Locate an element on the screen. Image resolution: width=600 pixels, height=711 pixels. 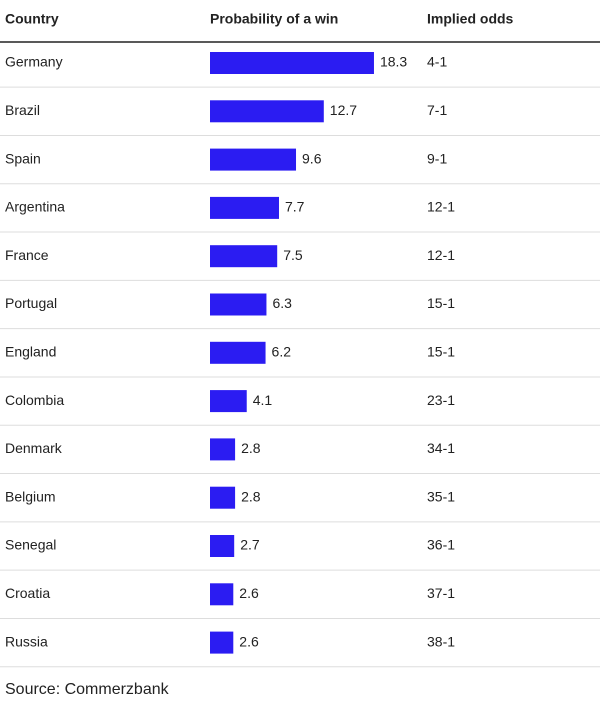
country: Belgium is located at coordinates (30, 496).